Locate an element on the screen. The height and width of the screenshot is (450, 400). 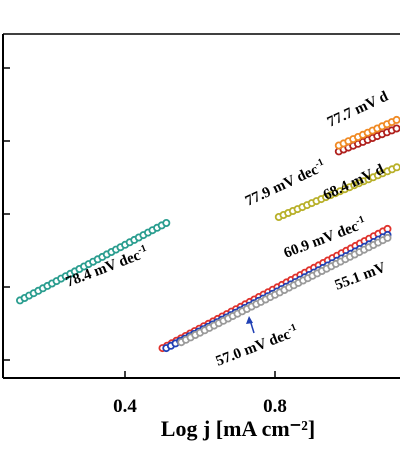
x-ticks: 0.4 0.8 is located at coordinates (200, 394).